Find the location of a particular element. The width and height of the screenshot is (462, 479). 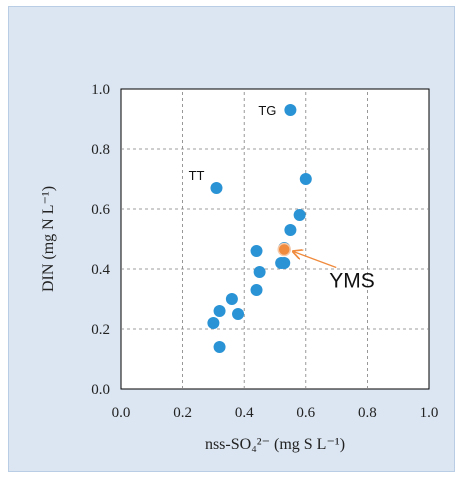

annotation-arrow is located at coordinates (315, 260).